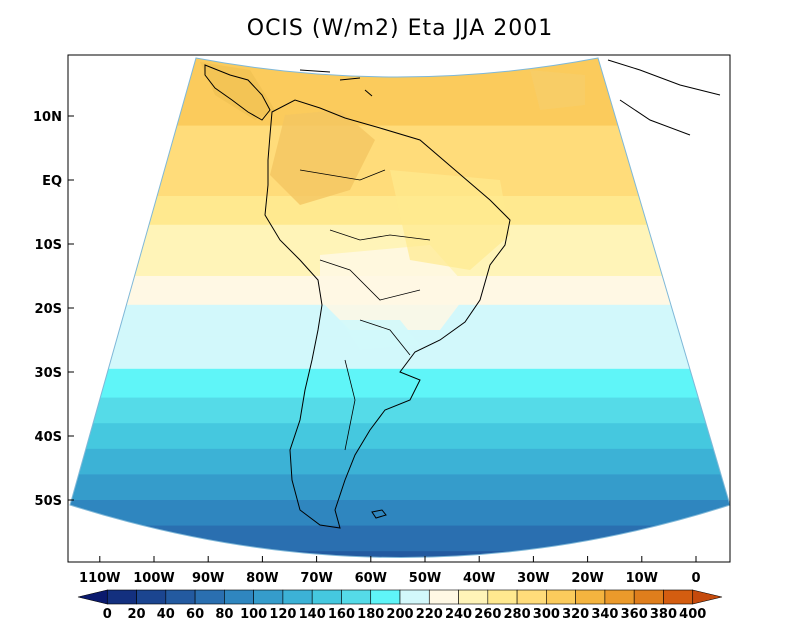 This screenshot has width=800, height=618. Describe the element at coordinates (517, 612) in the screenshot. I see `colorbar-label: 280` at that location.